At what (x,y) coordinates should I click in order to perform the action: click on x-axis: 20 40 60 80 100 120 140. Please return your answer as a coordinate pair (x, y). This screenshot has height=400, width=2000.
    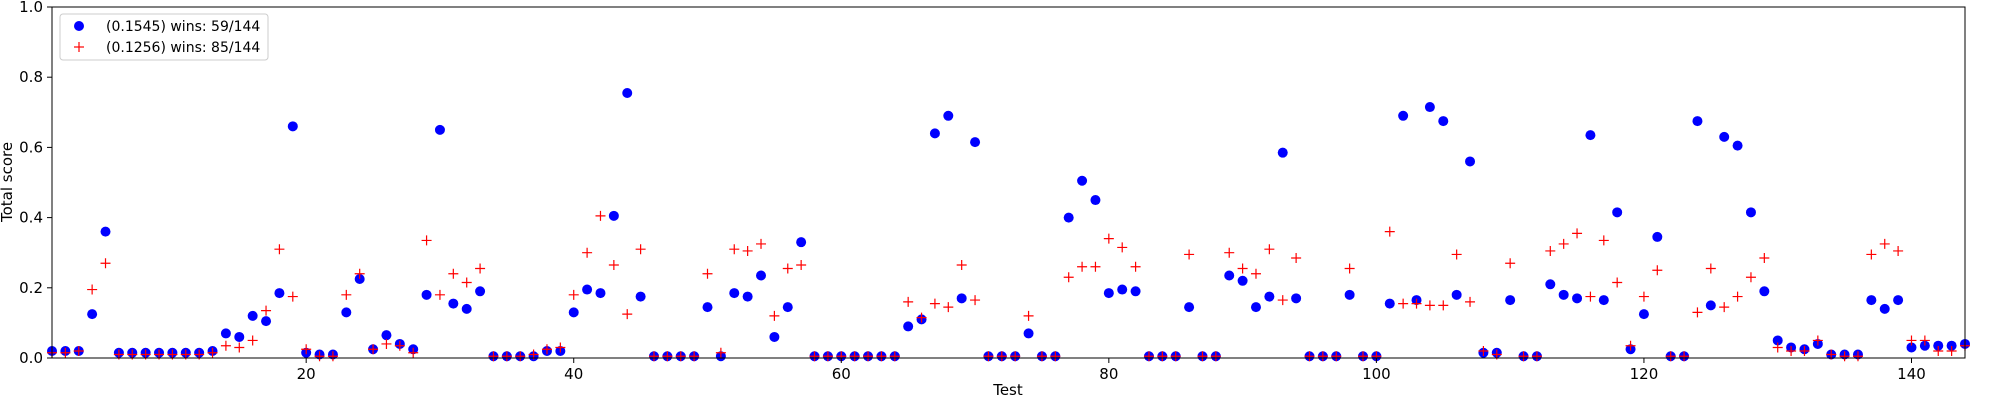
    Looking at the image, I should click on (1111, 370).